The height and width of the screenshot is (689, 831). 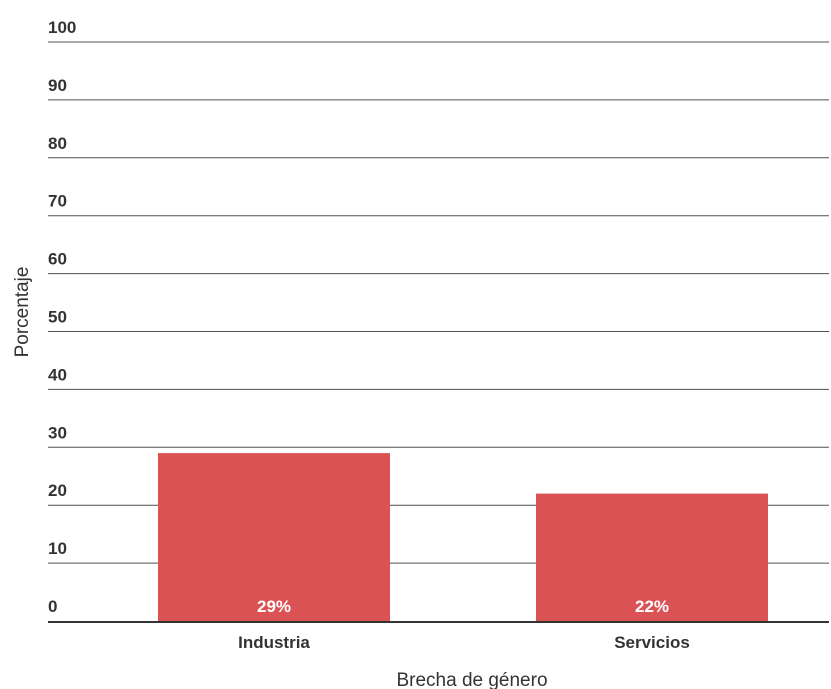 I want to click on data-label: 29%, so click(x=274, y=606).